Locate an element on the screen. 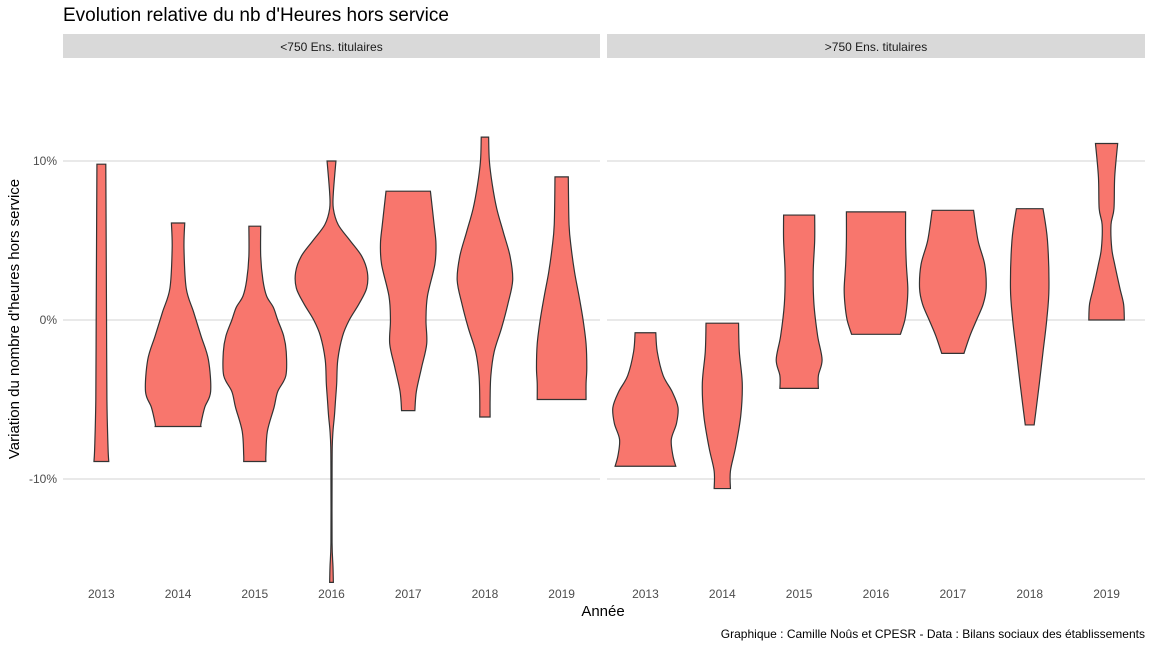 The height and width of the screenshot is (648, 1152). y-tick-label: -10% is located at coordinates (43, 479).